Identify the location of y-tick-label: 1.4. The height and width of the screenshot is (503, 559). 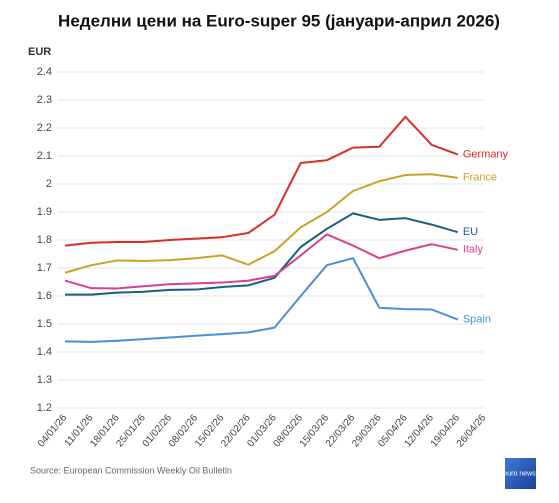
(44, 352).